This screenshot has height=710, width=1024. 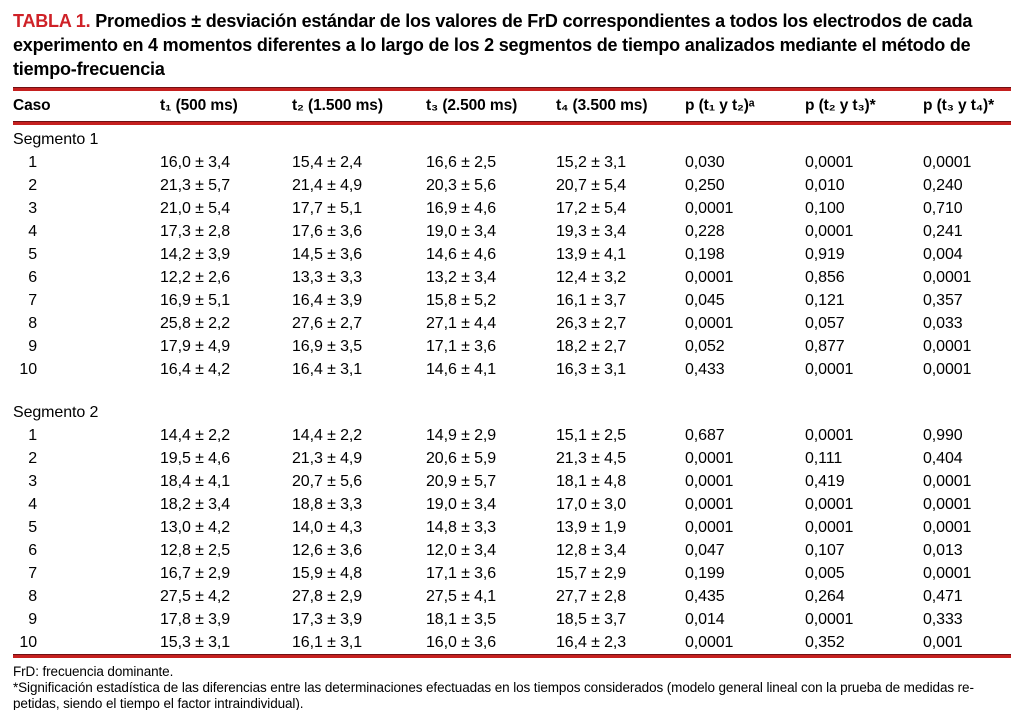 I want to click on cell-caso: 9, so click(x=86, y=619).